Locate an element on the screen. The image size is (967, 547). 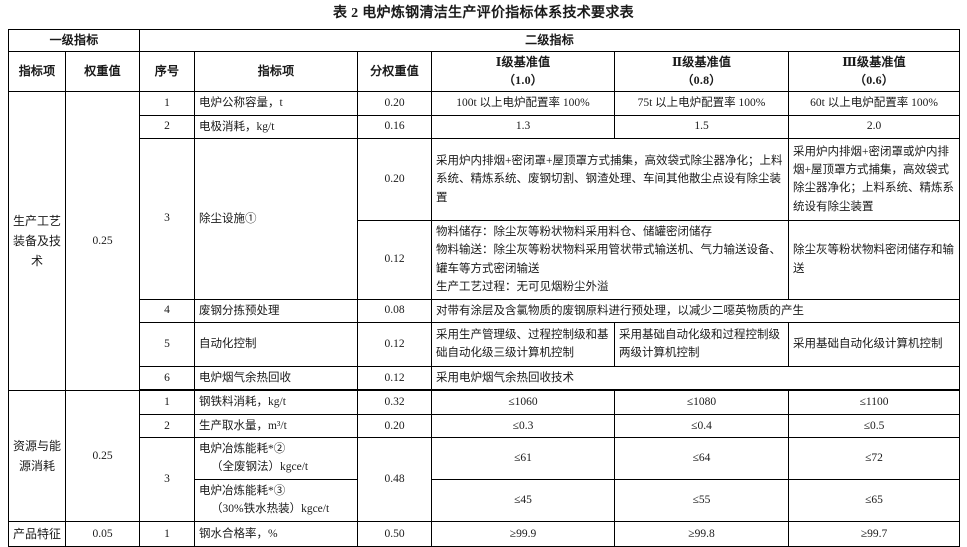
row-all-levels-merged-value: 采用电炉烟气余热回收技术 is located at coordinates (695, 378).